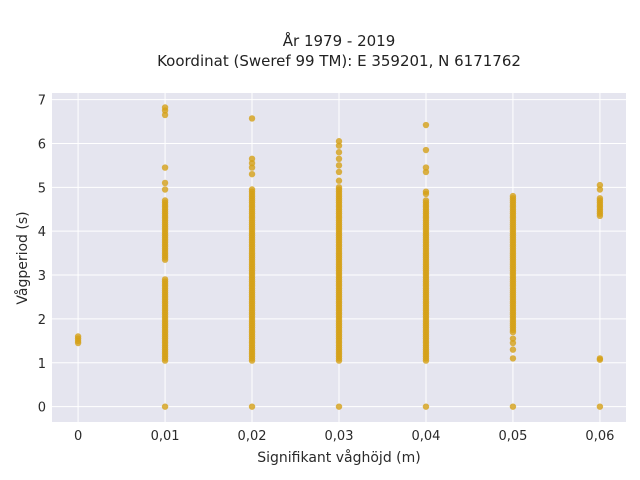 This screenshot has width=640, height=480. Describe the element at coordinates (42, 101) in the screenshot. I see `y-tick-label: 7` at that location.